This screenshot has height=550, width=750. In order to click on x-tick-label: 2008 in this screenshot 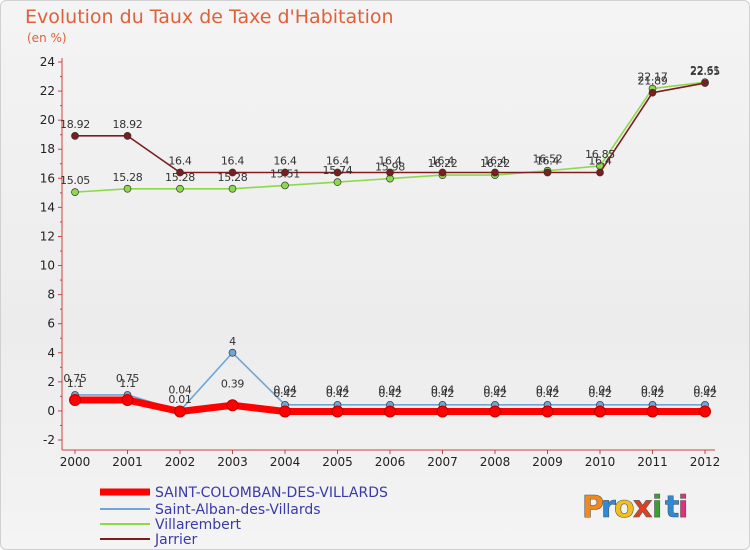, I will do `click(495, 462)`.